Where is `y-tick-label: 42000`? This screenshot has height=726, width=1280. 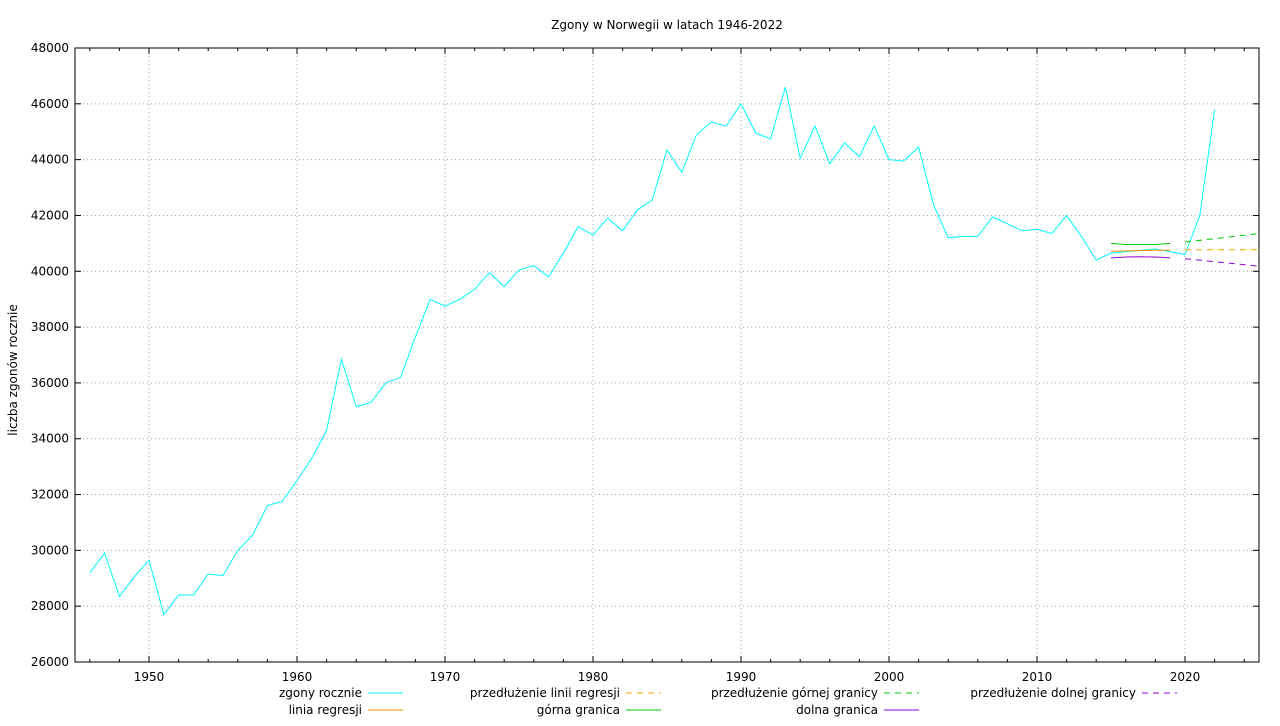 y-tick-label: 42000 is located at coordinates (50, 215).